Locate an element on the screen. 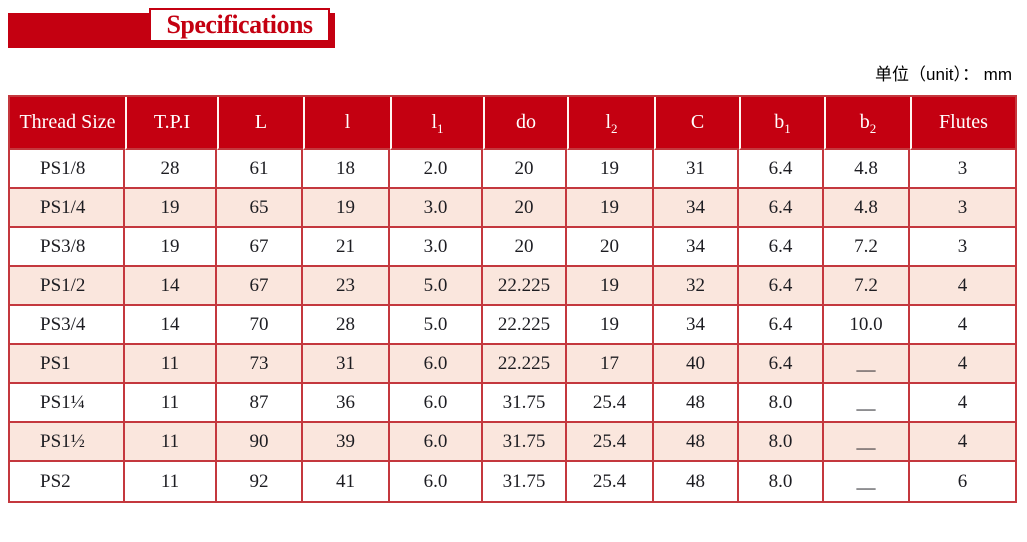  column-header-label: do is located at coordinates (526, 122).